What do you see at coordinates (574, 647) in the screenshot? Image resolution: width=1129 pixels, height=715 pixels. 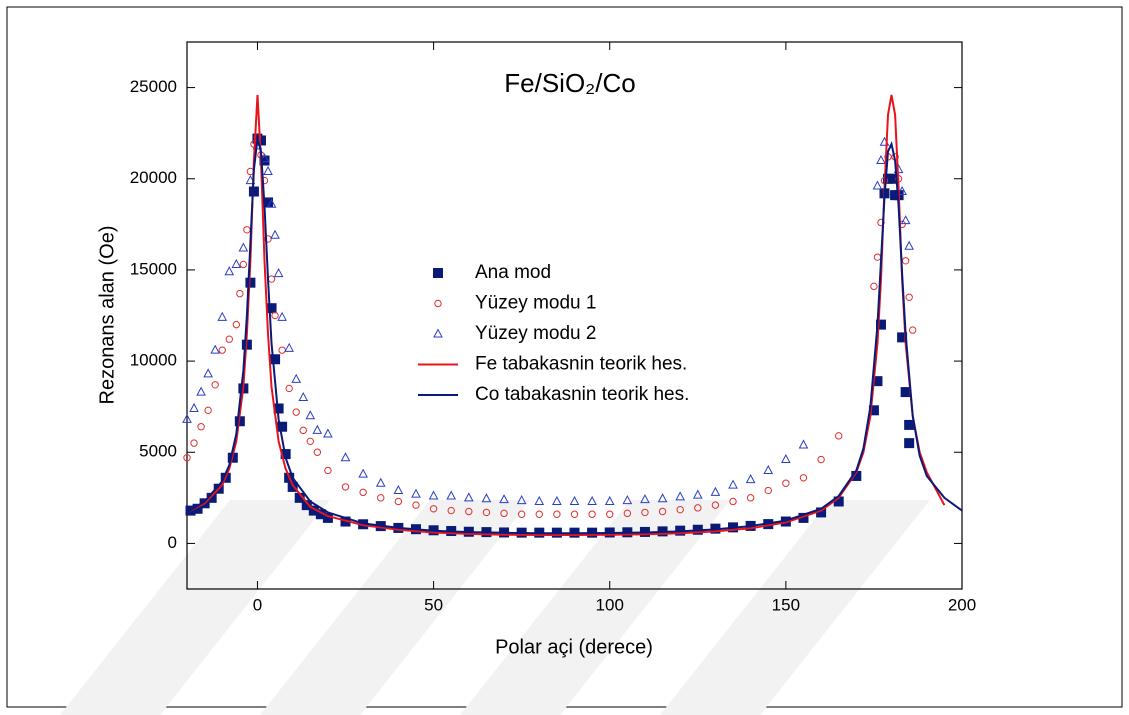 I see `x-axis-label: Polar açi (derece)` at bounding box center [574, 647].